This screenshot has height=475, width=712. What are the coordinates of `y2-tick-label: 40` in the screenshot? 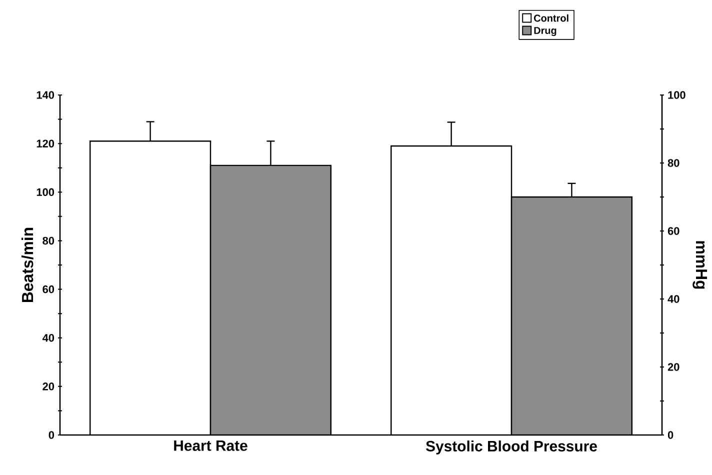 It's located at (674, 299).